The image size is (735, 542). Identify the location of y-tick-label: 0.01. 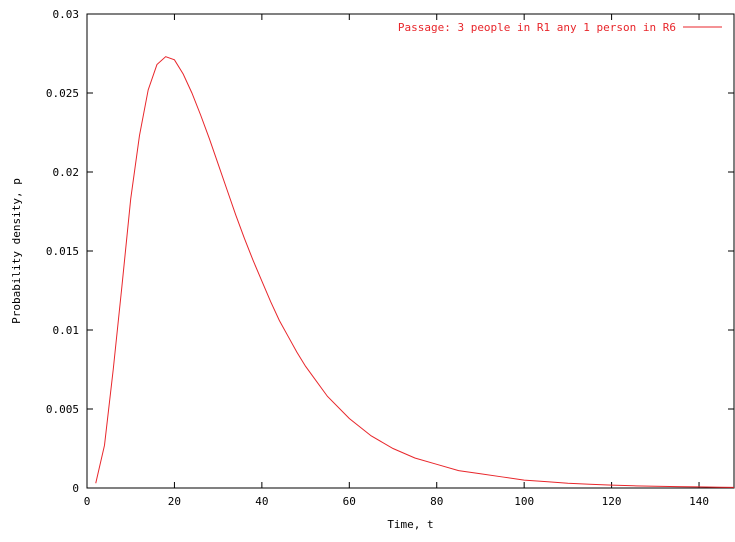
(66, 330).